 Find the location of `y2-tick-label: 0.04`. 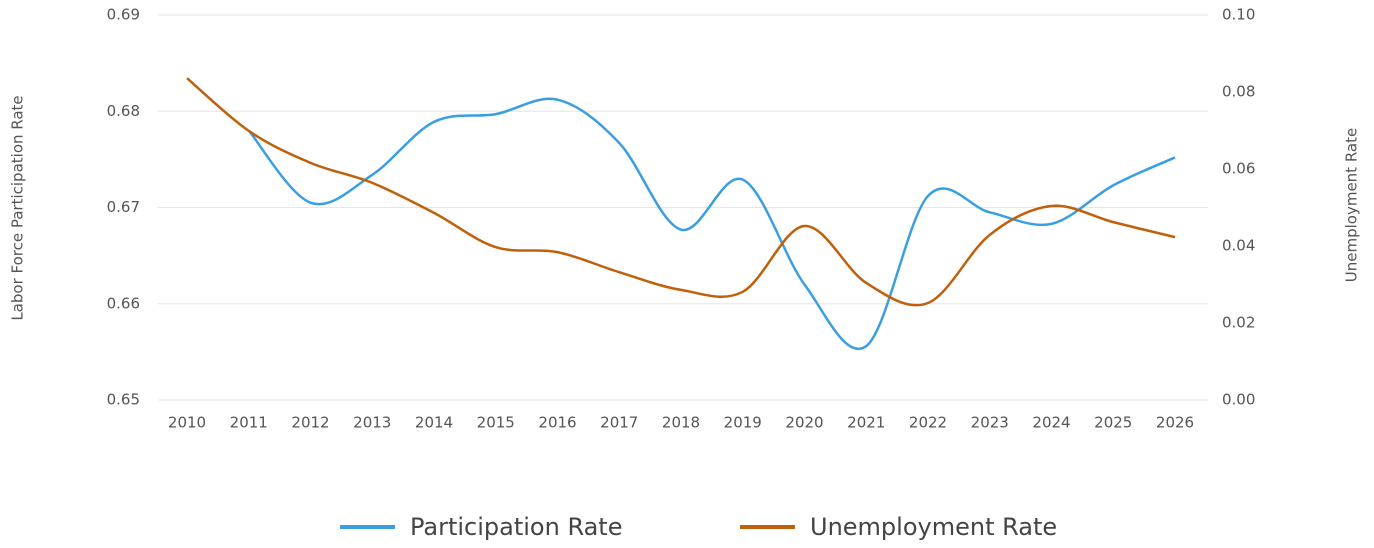

y2-tick-label: 0.04 is located at coordinates (1238, 246).